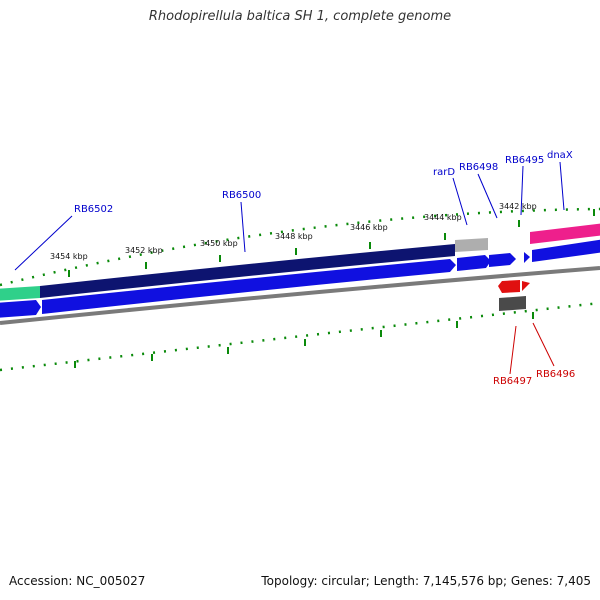  I want to click on leader-rb6495, so click(522, 190).